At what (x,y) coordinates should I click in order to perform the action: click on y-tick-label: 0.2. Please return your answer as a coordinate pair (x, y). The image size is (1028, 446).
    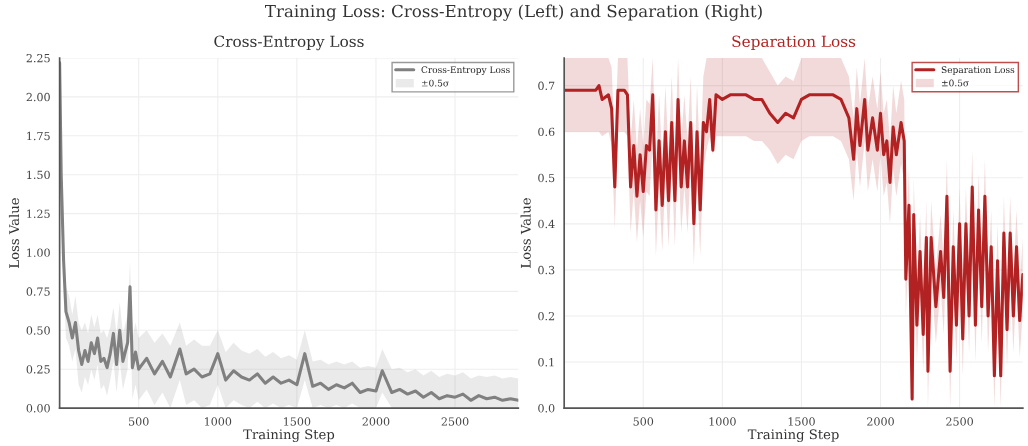
    Looking at the image, I should click on (546, 316).